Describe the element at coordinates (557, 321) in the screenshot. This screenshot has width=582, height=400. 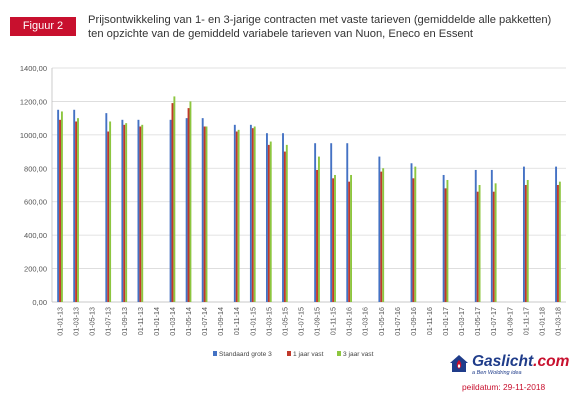
I see `x-tick-label: 01-03-18` at that location.